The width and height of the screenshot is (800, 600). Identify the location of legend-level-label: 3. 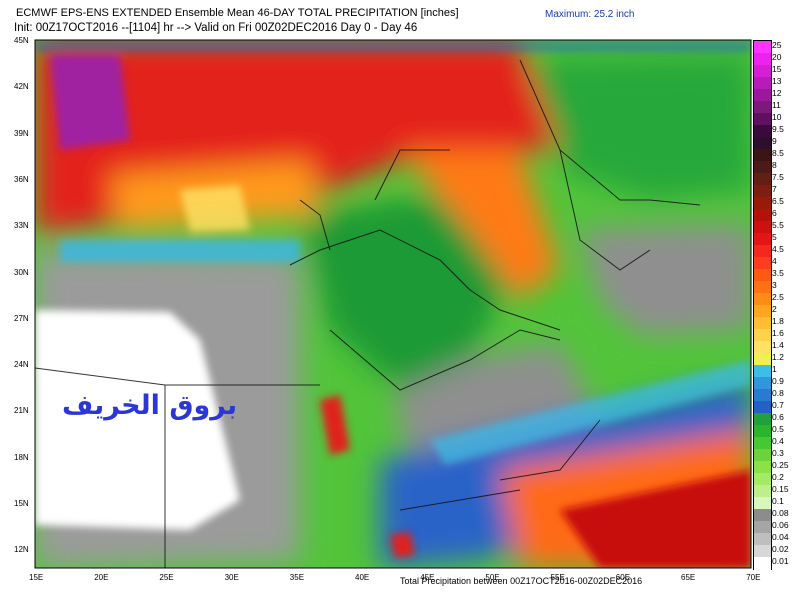
(774, 285).